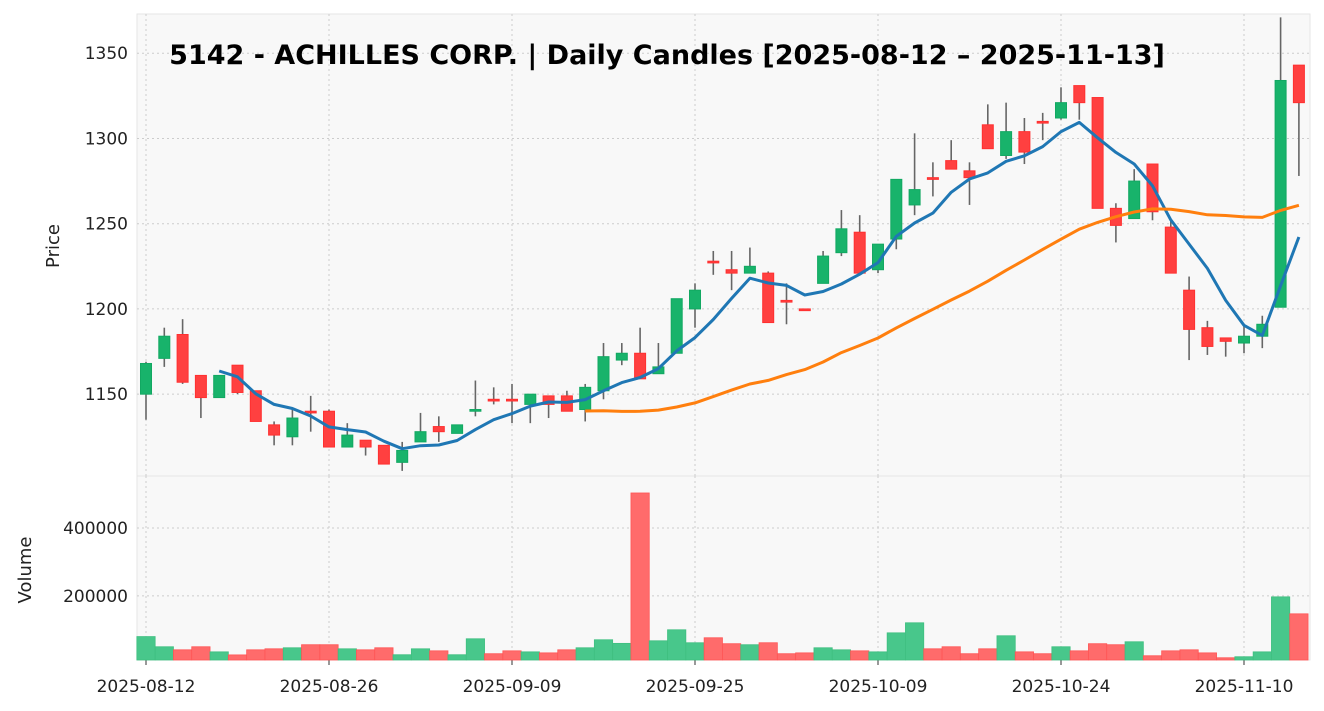 The height and width of the screenshot is (711, 1324). I want to click on price-y-tick-label: 1200, so click(106, 310).